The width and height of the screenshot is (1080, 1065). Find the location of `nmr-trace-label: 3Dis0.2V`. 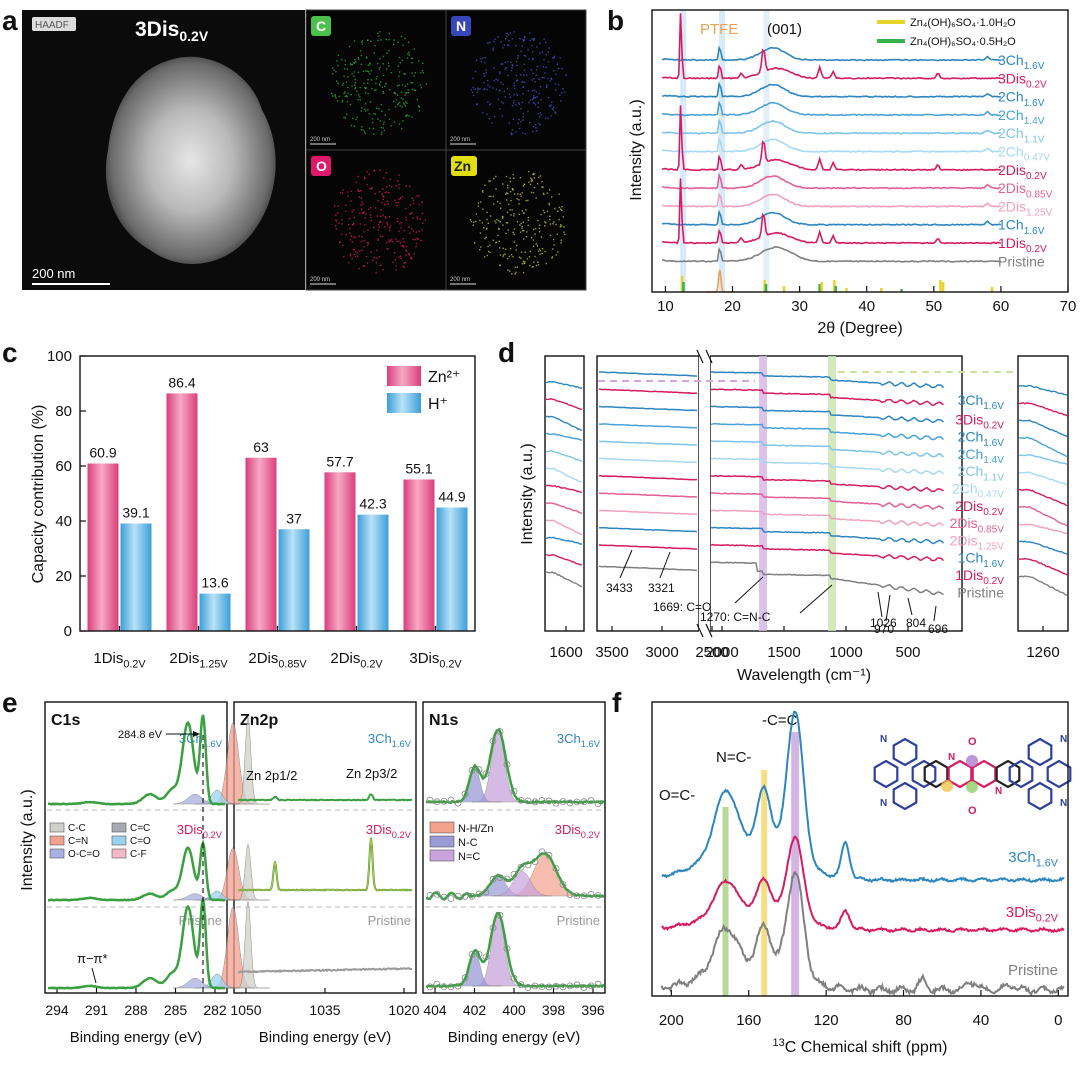

nmr-trace-label: 3Dis0.2V is located at coordinates (1032, 914).